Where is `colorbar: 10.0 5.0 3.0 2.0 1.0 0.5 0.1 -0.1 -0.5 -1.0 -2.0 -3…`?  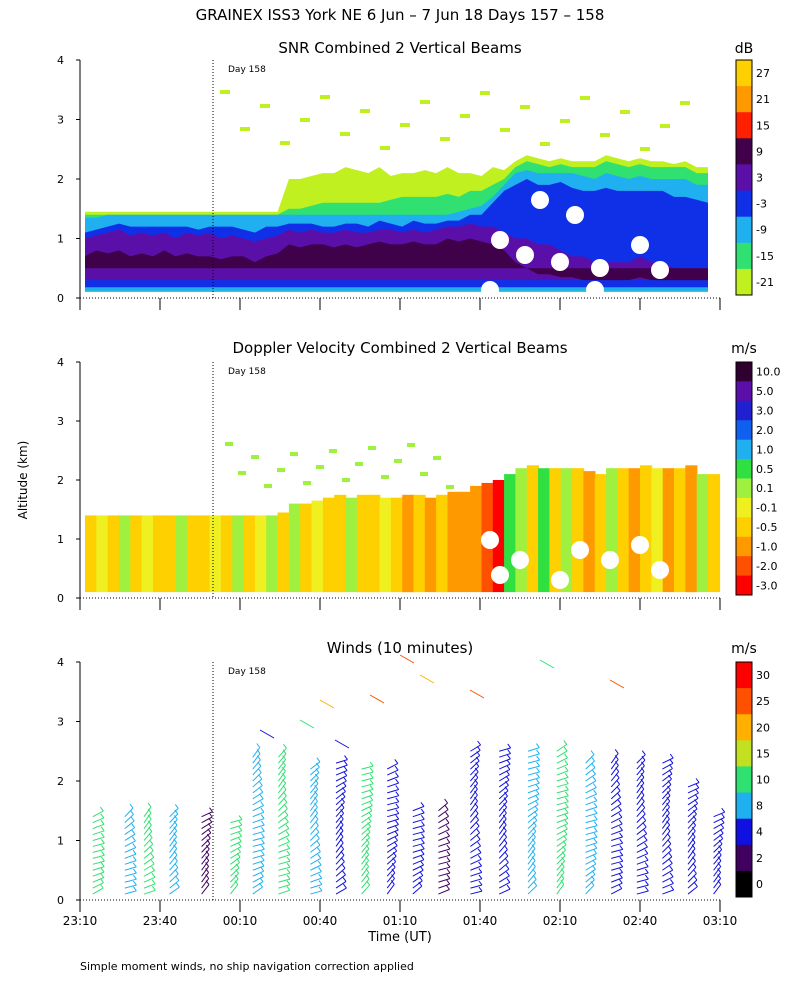
colorbar: 10.0 5.0 3.0 2.0 1.0 0.5 0.1 -0.1 -0.5 -1.0 -2.0 -3… is located at coordinates (756, 468).